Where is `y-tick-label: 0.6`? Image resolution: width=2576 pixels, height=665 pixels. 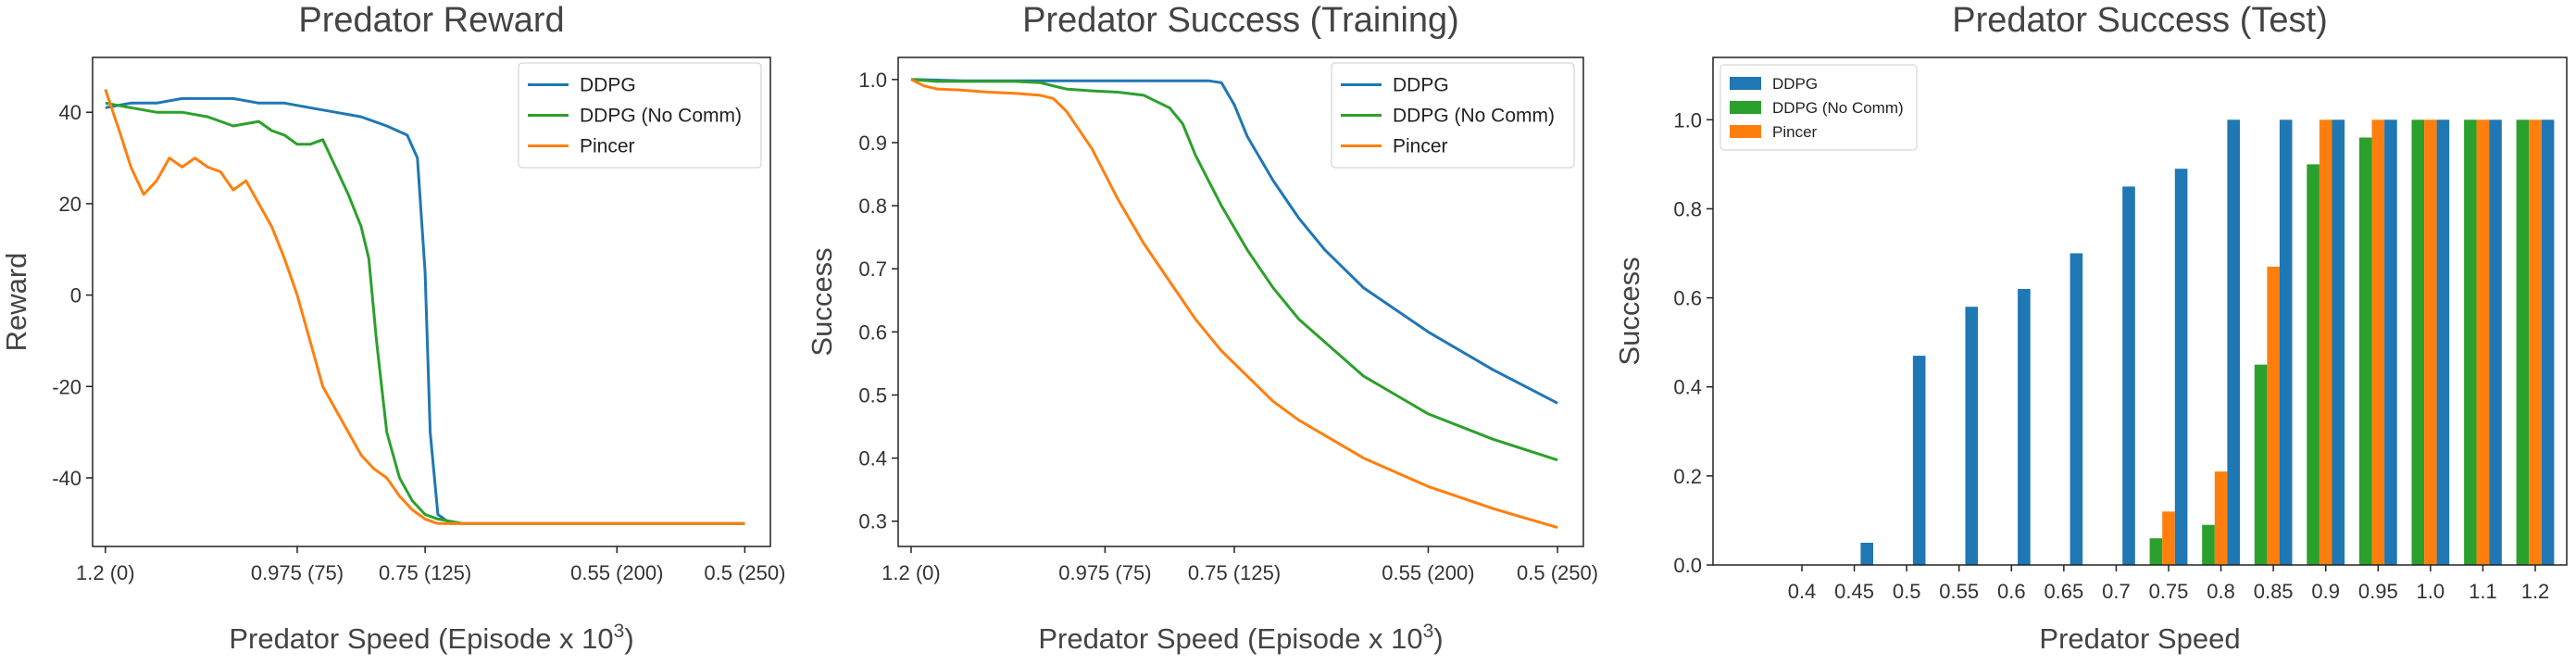
y-tick-label: 0.6 is located at coordinates (1688, 298).